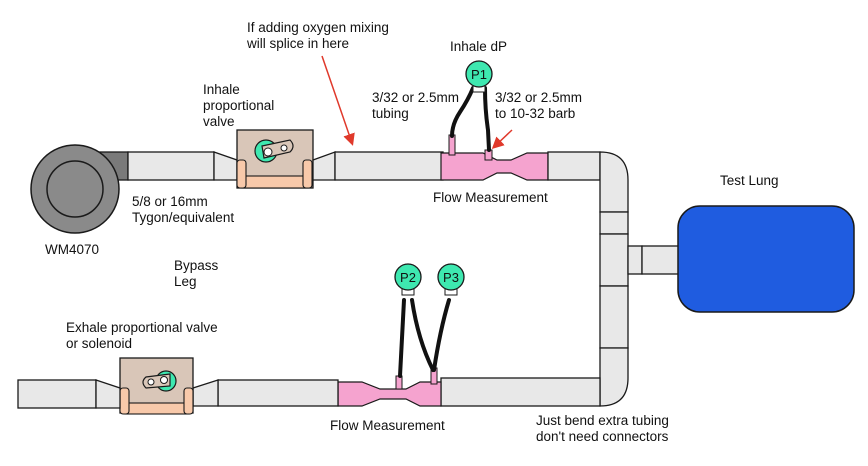 The image size is (868, 466). What do you see at coordinates (415, 97) in the screenshot?
I see `tubing-left-line1: 3/32 or 2.5mm` at bounding box center [415, 97].